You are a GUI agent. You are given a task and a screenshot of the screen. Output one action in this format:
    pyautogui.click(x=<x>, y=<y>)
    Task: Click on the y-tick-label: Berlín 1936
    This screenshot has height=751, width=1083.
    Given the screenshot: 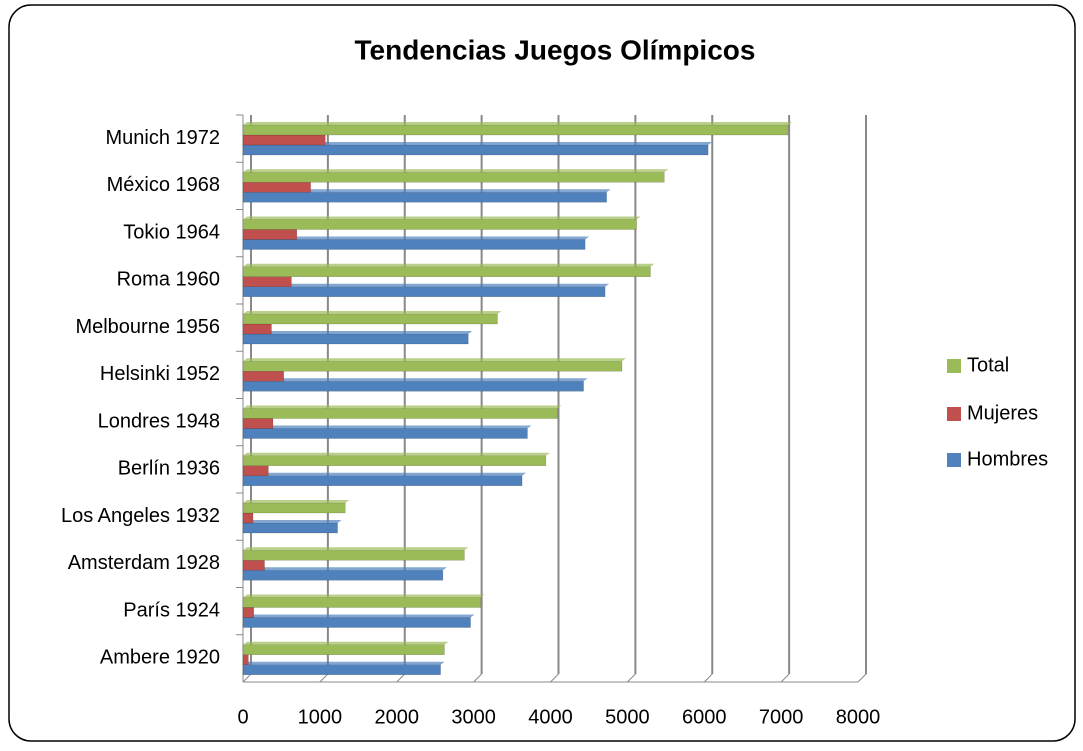 What is the action you would take?
    pyautogui.click(x=169, y=469)
    